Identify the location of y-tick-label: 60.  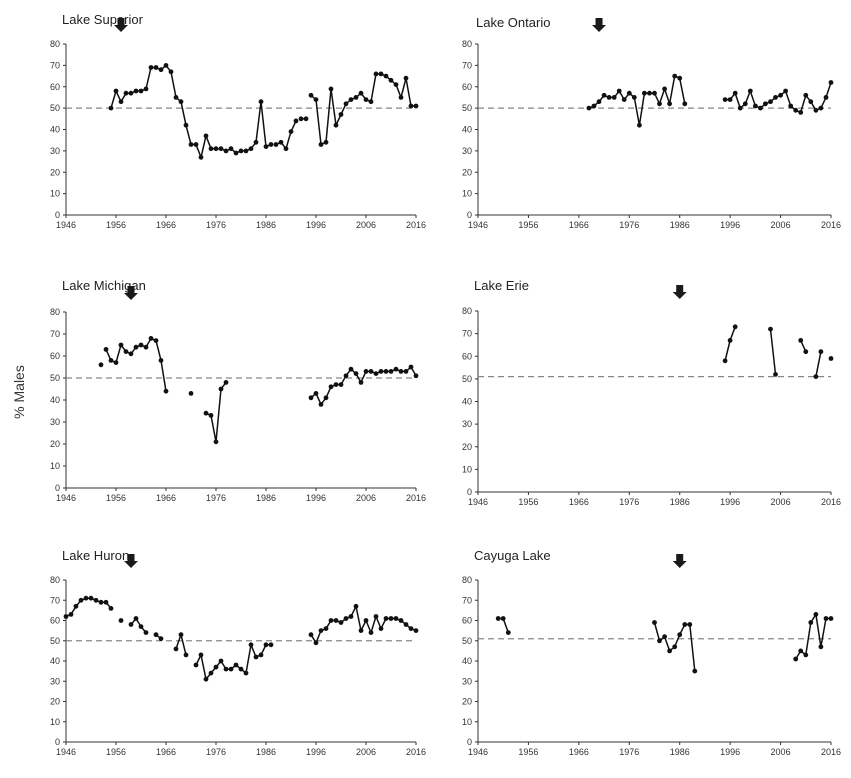
(467, 356).